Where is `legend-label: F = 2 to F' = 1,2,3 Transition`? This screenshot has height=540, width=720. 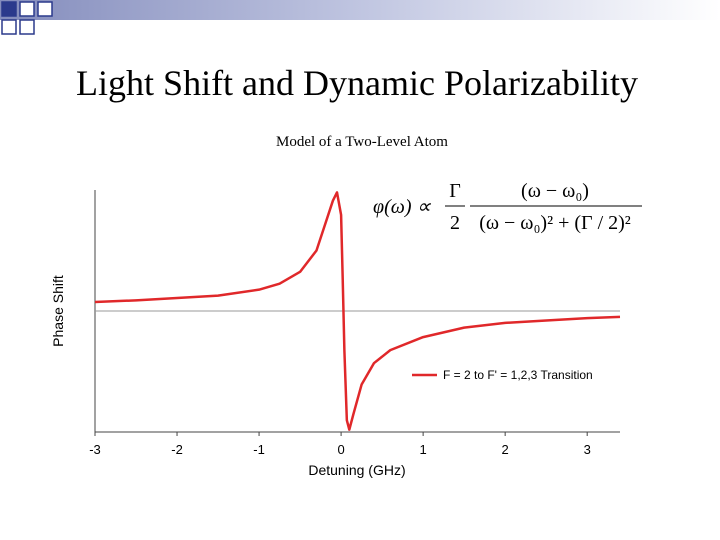
legend-label: F = 2 to F' = 1,2,3 Transition is located at coordinates (518, 375).